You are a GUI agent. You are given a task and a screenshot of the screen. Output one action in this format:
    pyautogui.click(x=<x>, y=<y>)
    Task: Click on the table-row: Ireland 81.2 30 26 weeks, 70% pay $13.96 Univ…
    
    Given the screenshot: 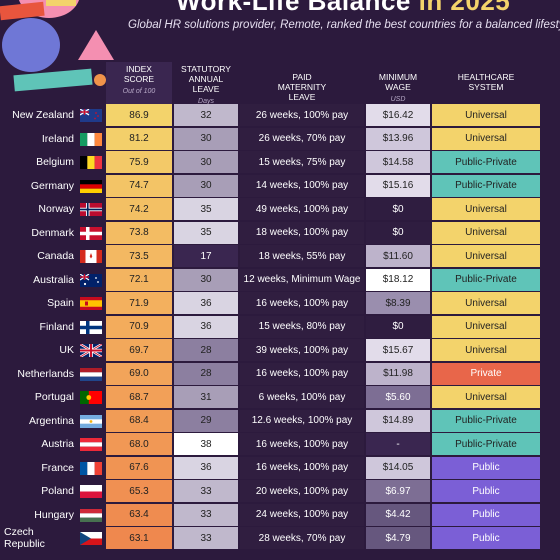 What is the action you would take?
    pyautogui.click(x=280, y=138)
    